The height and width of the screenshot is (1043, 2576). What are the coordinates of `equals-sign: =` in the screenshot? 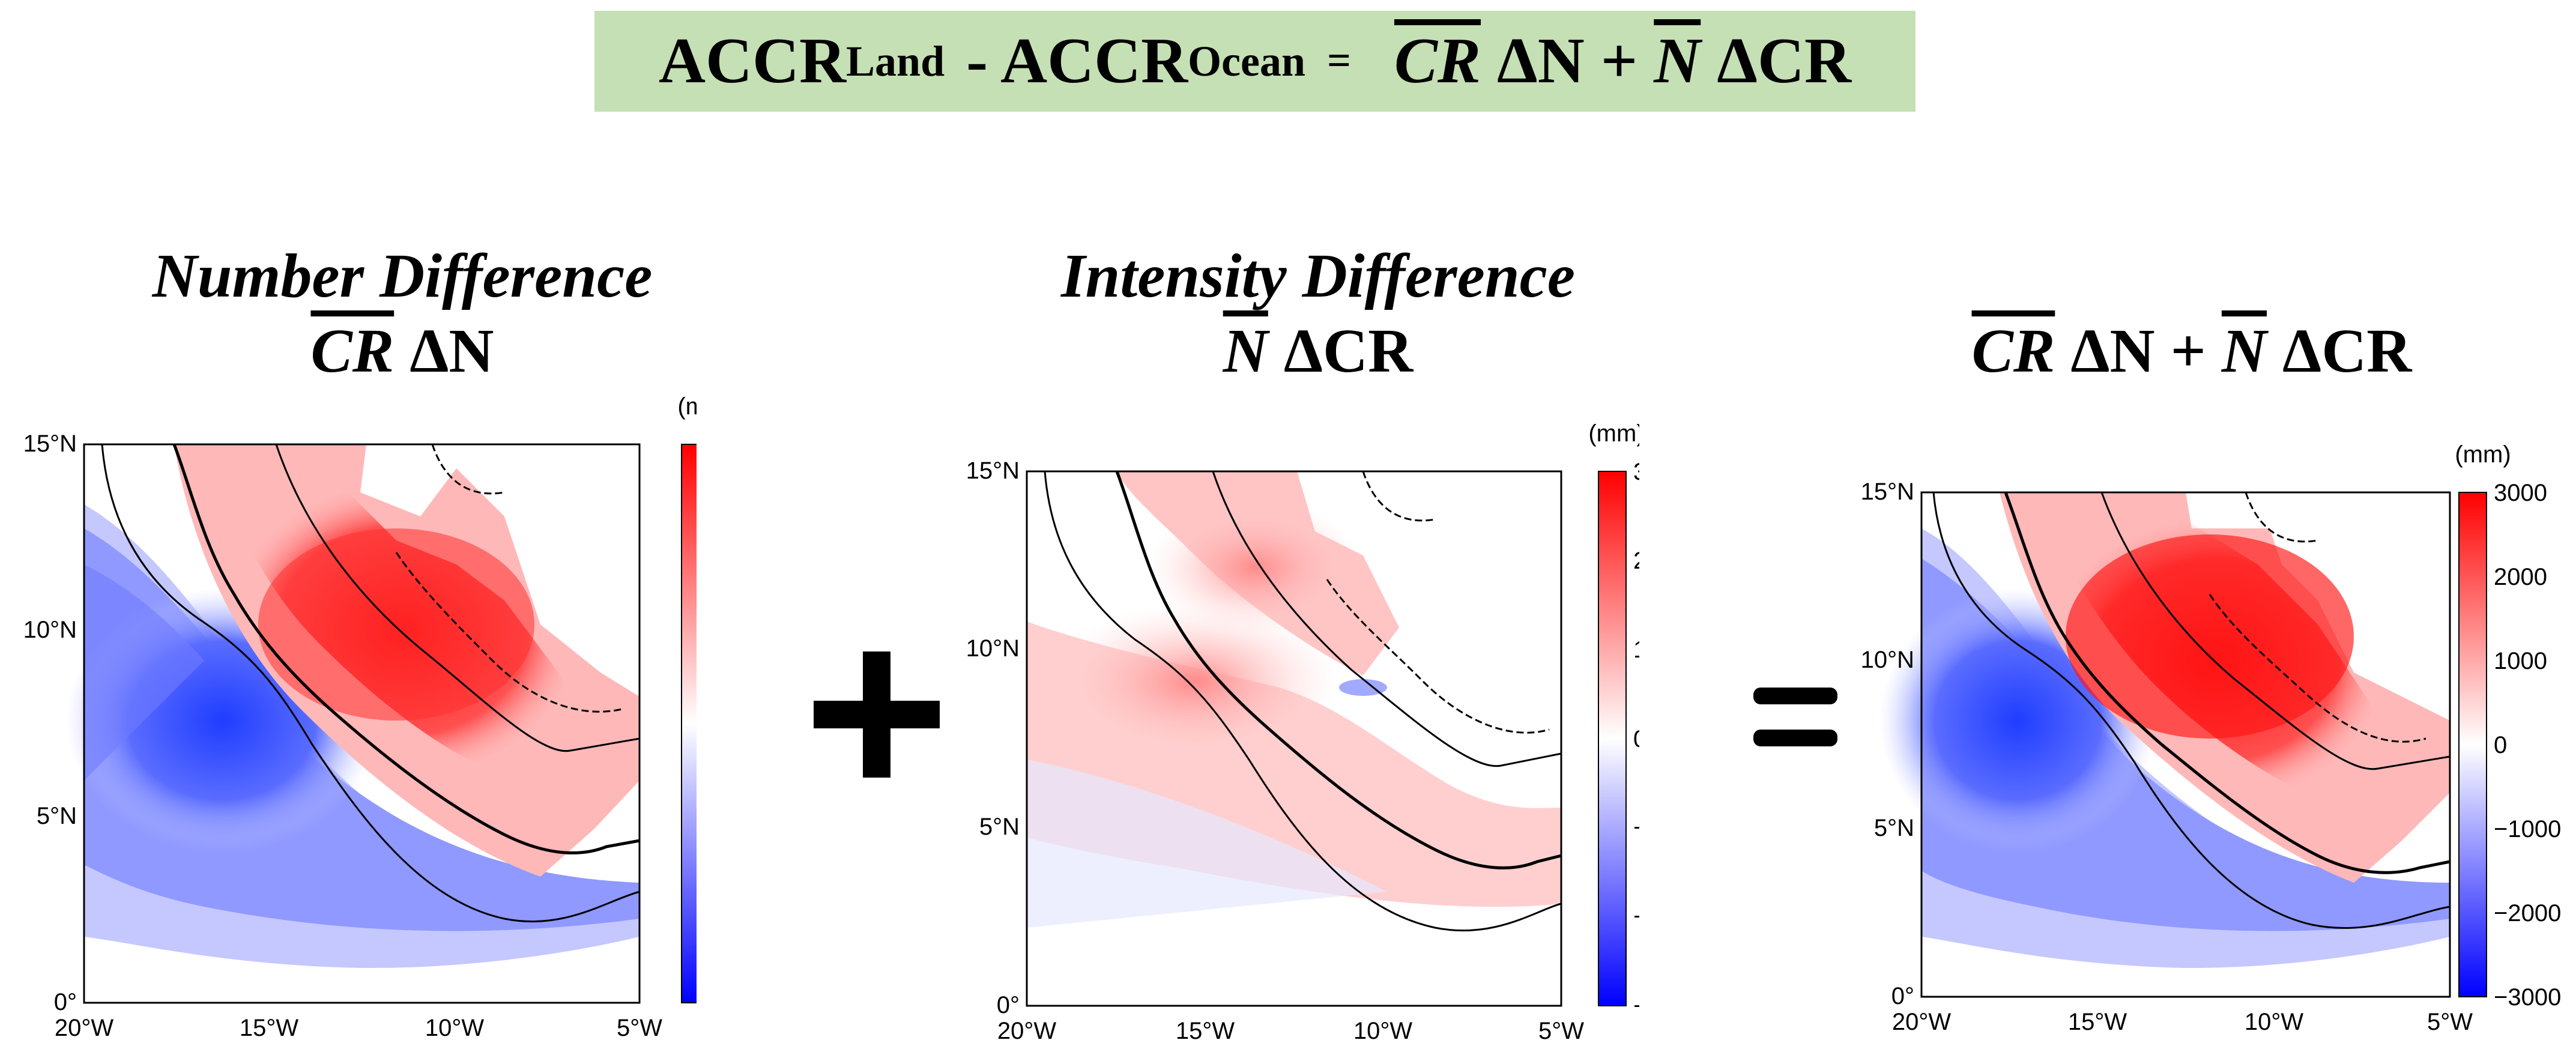 It's located at (1339, 61).